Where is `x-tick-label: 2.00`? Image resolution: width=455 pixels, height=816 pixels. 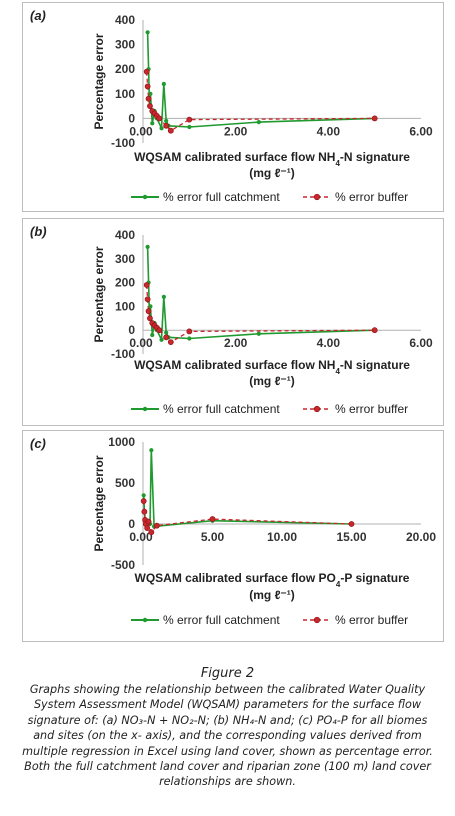 x-tick-label: 2.00 is located at coordinates (236, 343).